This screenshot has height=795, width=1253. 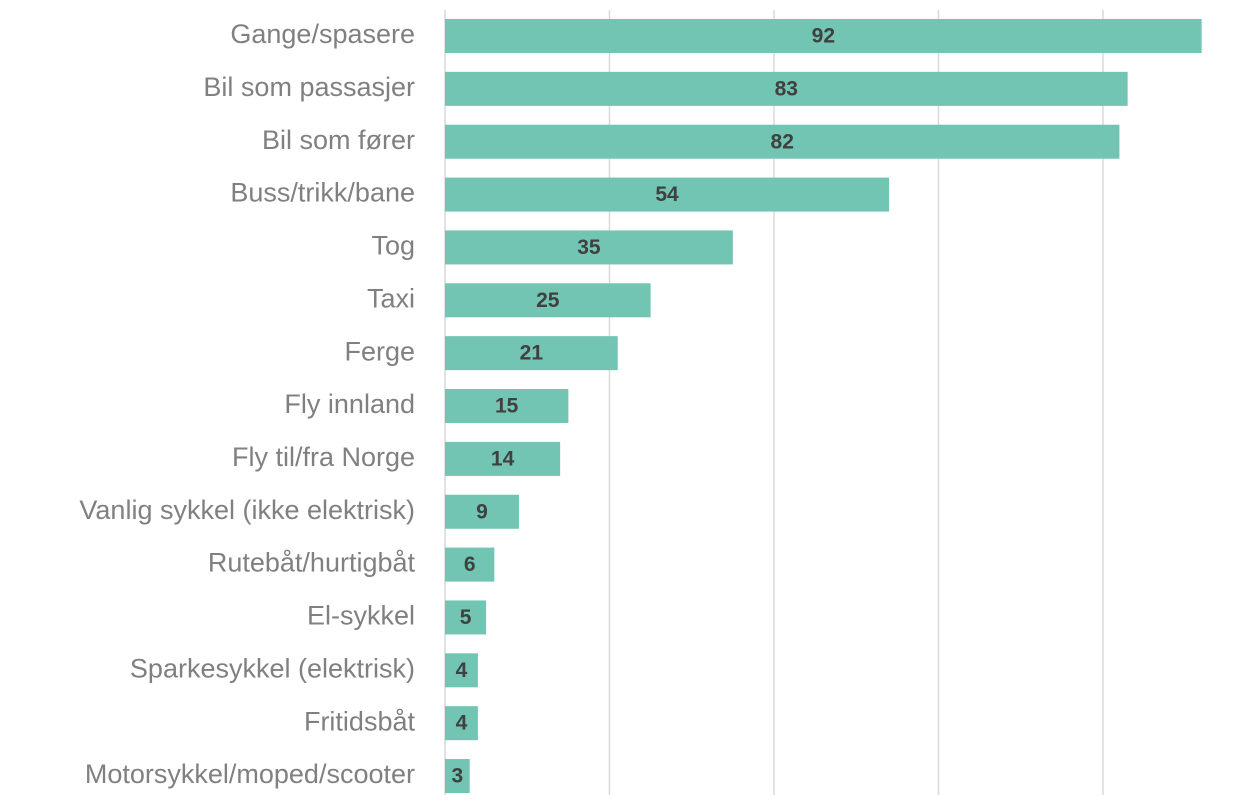 I want to click on y-tick-label: El-sykkel, so click(x=361, y=616).